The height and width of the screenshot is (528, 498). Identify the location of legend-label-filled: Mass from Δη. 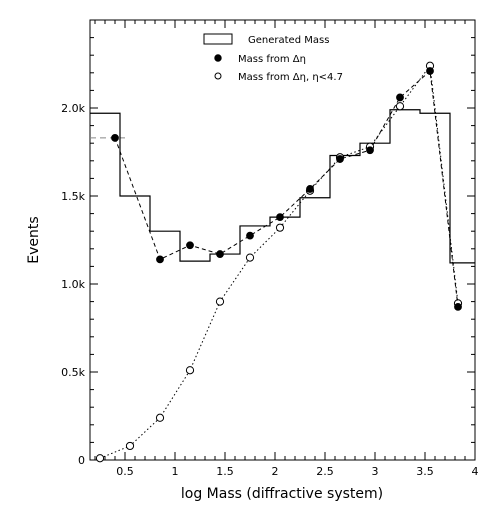
(272, 59).